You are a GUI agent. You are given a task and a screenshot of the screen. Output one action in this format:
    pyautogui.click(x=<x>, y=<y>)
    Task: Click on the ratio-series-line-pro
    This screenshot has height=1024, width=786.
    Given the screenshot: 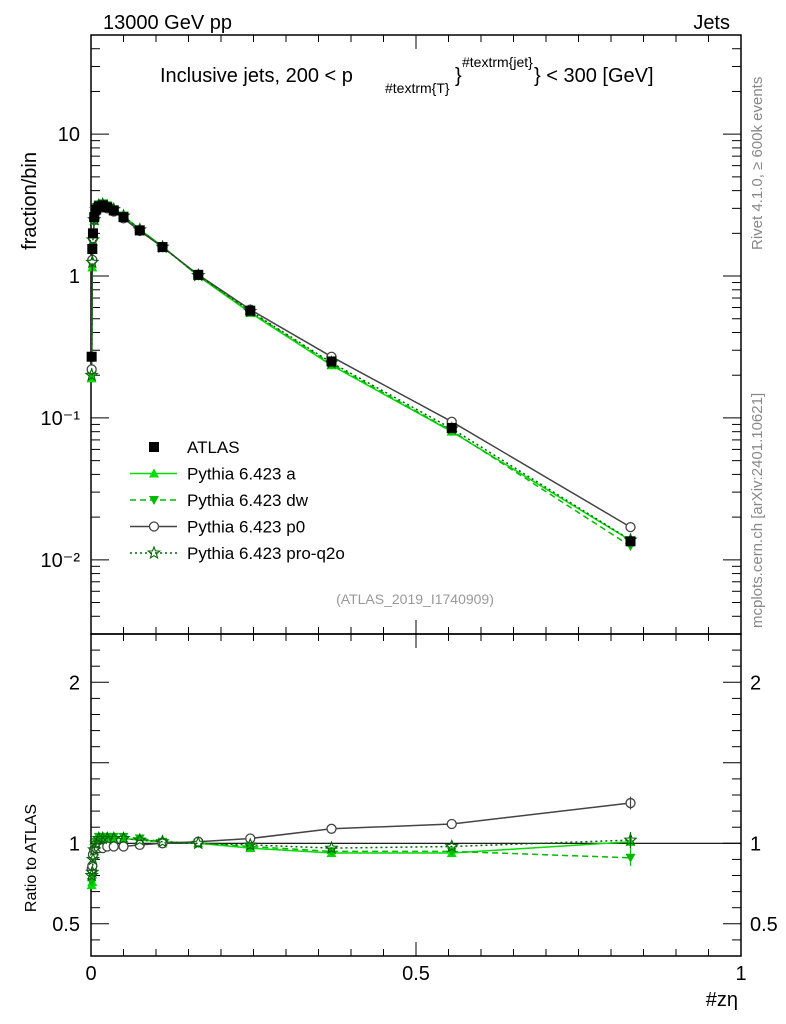 What is the action you would take?
    pyautogui.click(x=360, y=856)
    